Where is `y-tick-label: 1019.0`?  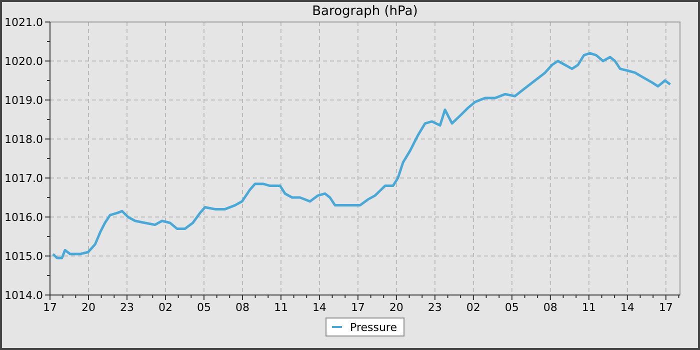 y-tick-label: 1019.0 is located at coordinates (23, 100).